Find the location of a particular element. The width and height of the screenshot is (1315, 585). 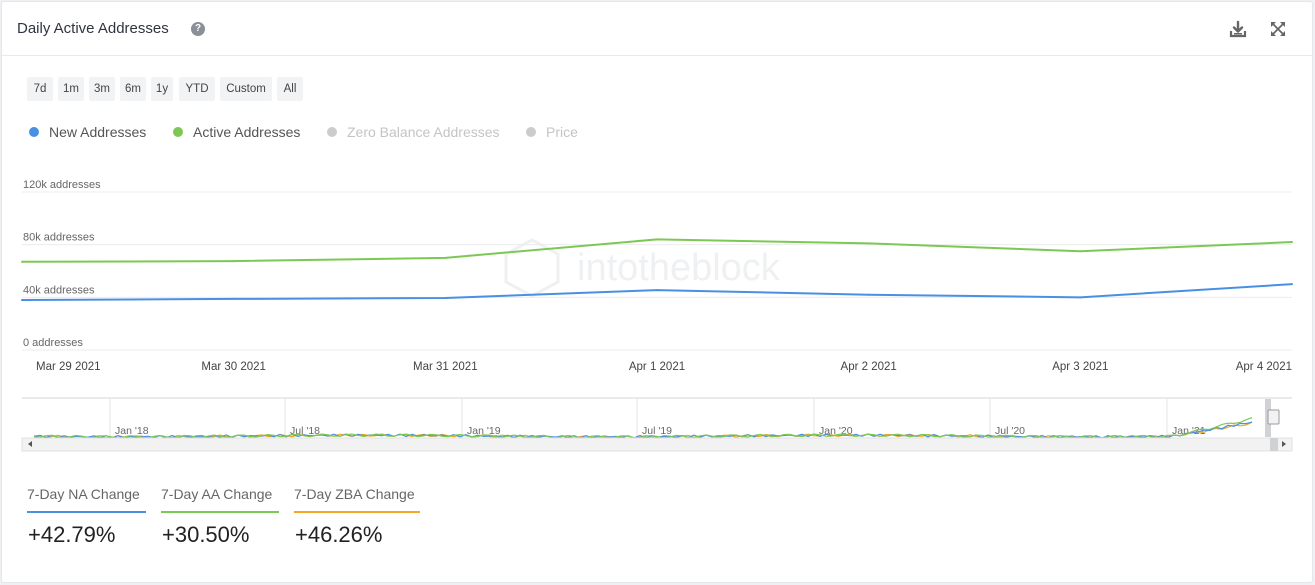

stat-label: 7-Day NA Change is located at coordinates (83, 494).